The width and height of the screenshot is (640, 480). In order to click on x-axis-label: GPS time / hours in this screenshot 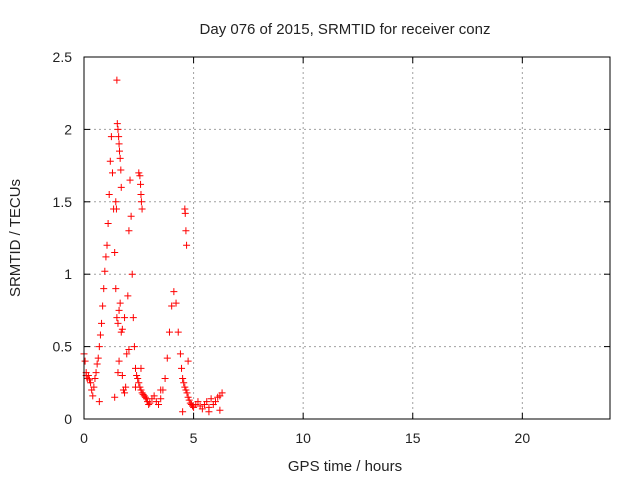, I will do `click(345, 466)`.